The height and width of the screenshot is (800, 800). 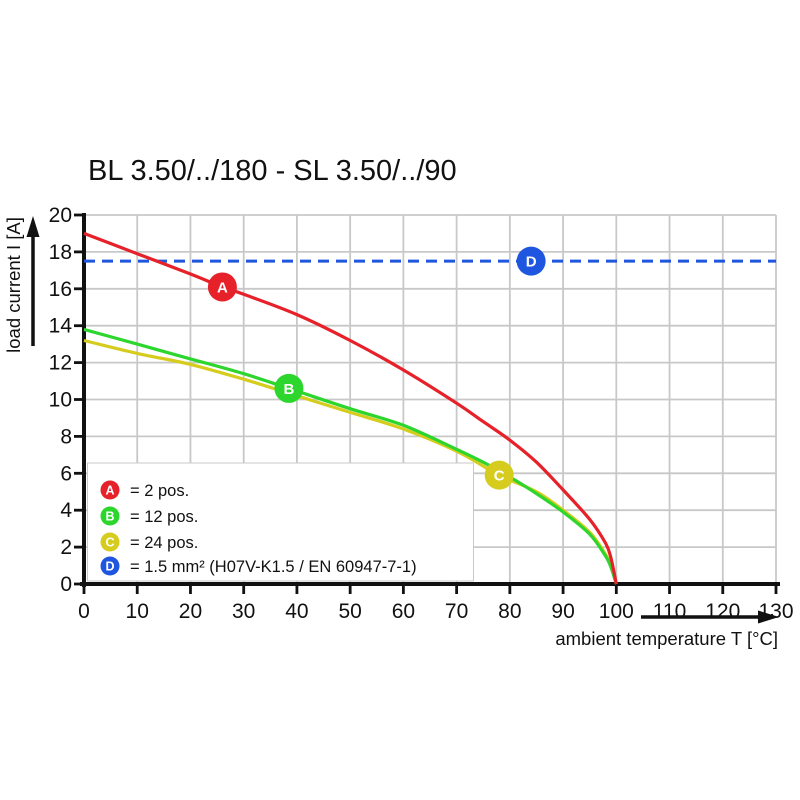 What do you see at coordinates (84, 400) in the screenshot?
I see `y-axis-line` at bounding box center [84, 400].